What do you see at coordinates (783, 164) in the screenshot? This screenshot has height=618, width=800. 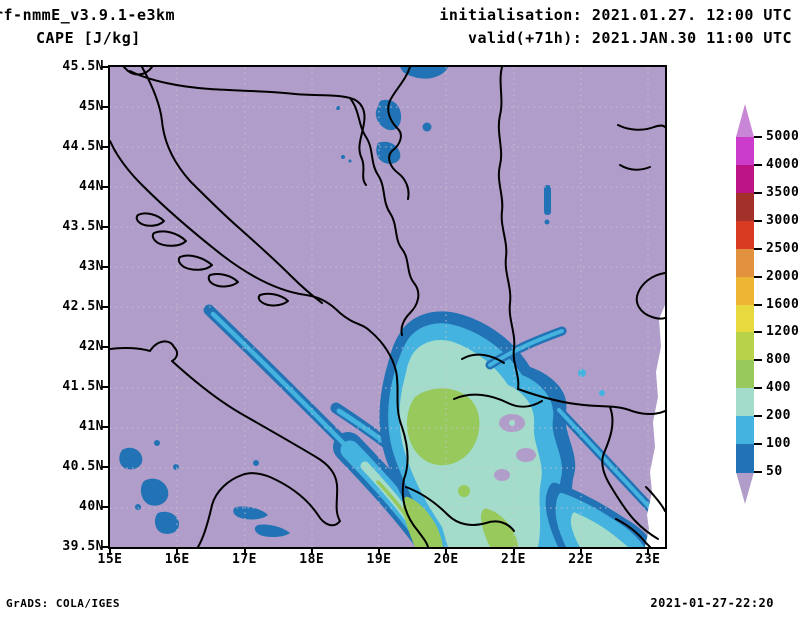 I see `colorbar-tick-label: 4000` at bounding box center [783, 164].